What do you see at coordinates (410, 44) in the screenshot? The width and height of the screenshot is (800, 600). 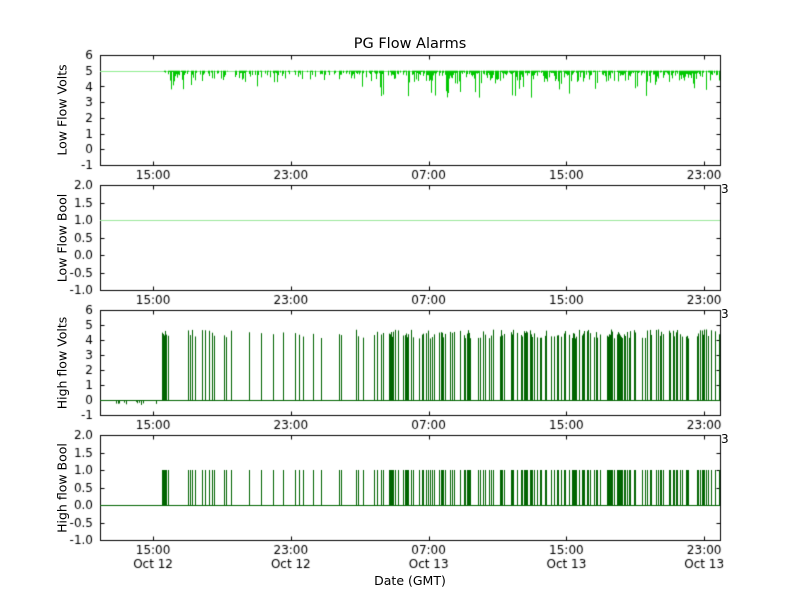 I see `chart-title: PG Flow Alarms` at bounding box center [410, 44].